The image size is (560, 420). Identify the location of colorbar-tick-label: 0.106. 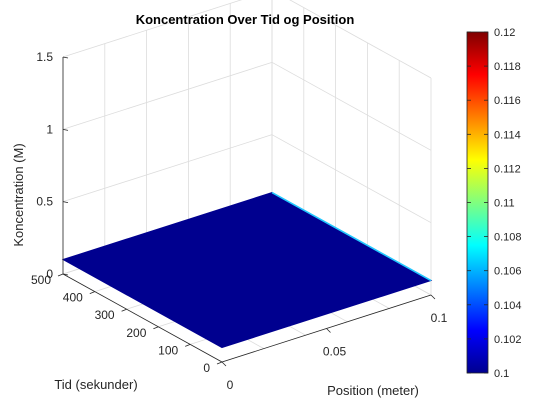
(508, 272).